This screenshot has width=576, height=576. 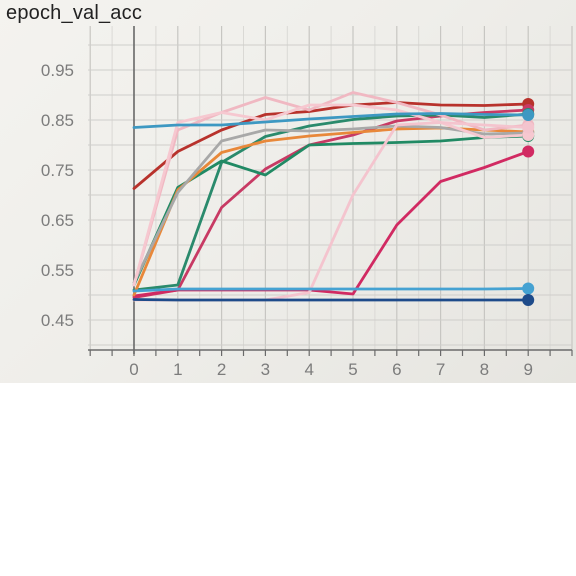 What do you see at coordinates (528, 202) in the screenshot?
I see `end-markers` at bounding box center [528, 202].